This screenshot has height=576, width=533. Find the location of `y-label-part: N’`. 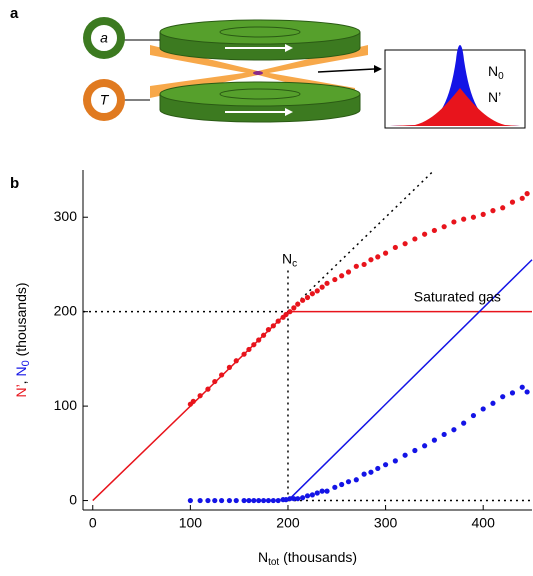

y-label-part: N’ is located at coordinates (21, 390).